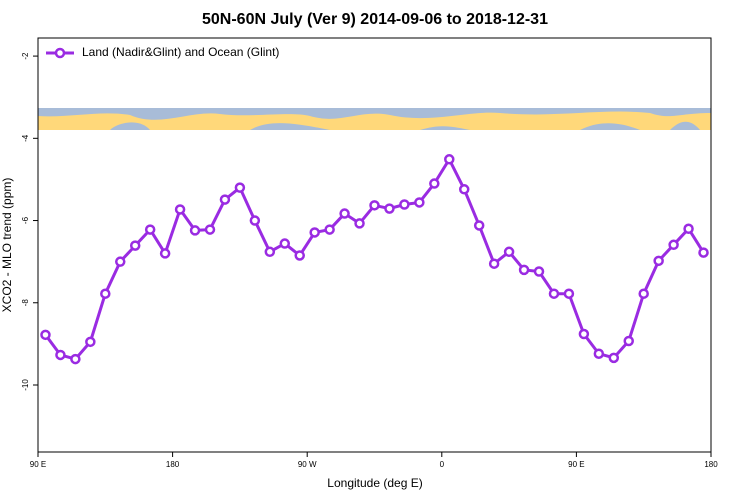  I want to click on y-tick-label: -8, so click(25, 303).